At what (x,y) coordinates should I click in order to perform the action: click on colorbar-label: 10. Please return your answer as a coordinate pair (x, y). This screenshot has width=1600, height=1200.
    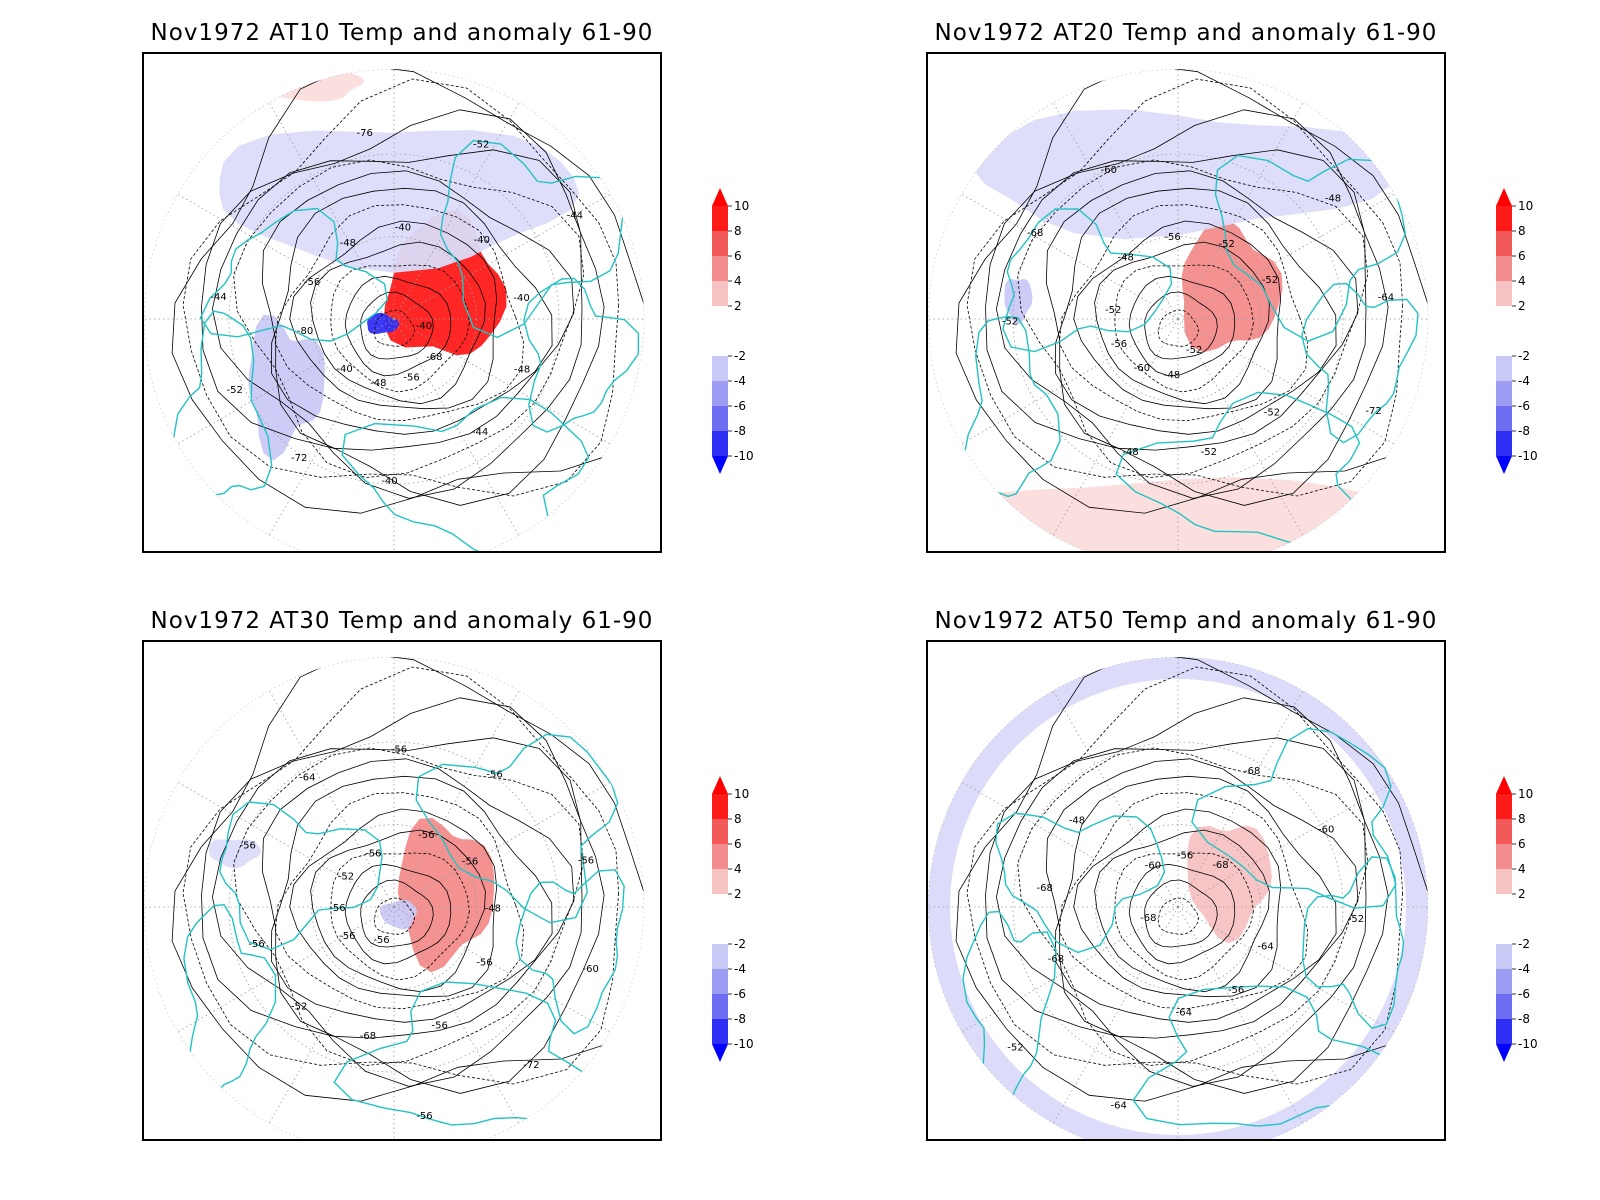
    Looking at the image, I should click on (741, 206).